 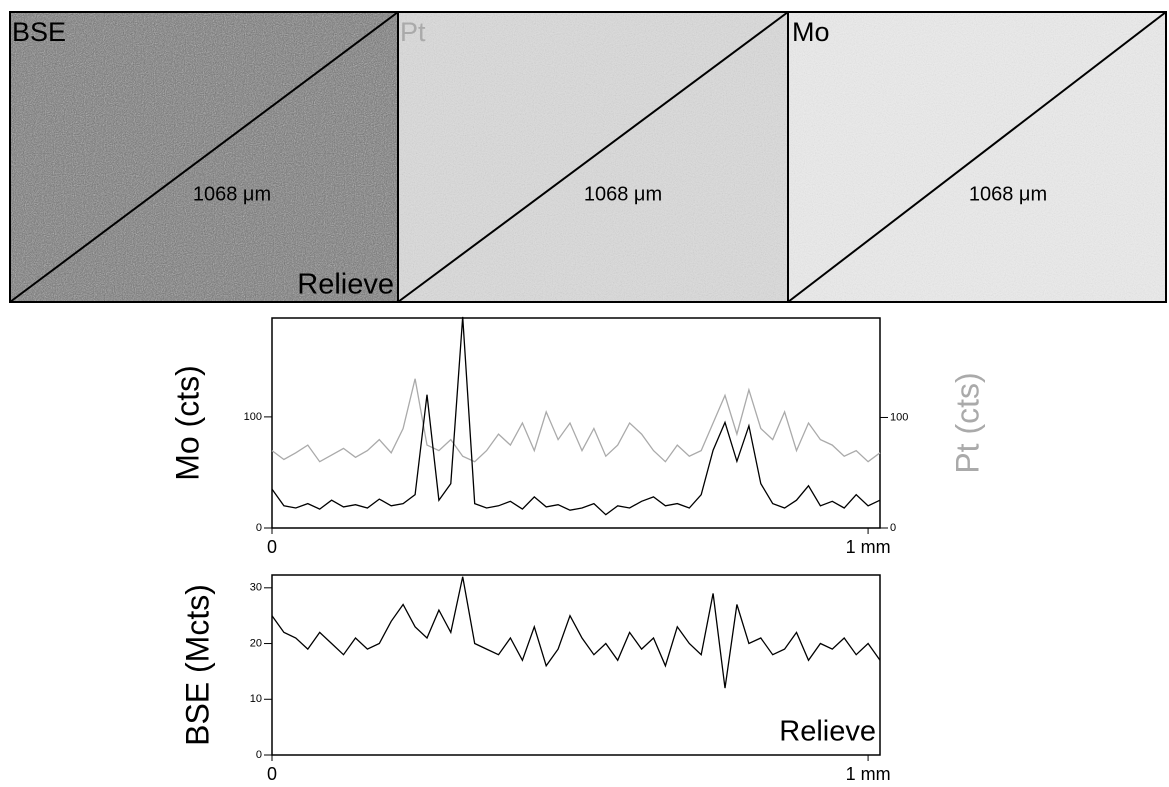 What do you see at coordinates (256, 699) in the screenshot?
I see `y-tick-label: 10` at bounding box center [256, 699].